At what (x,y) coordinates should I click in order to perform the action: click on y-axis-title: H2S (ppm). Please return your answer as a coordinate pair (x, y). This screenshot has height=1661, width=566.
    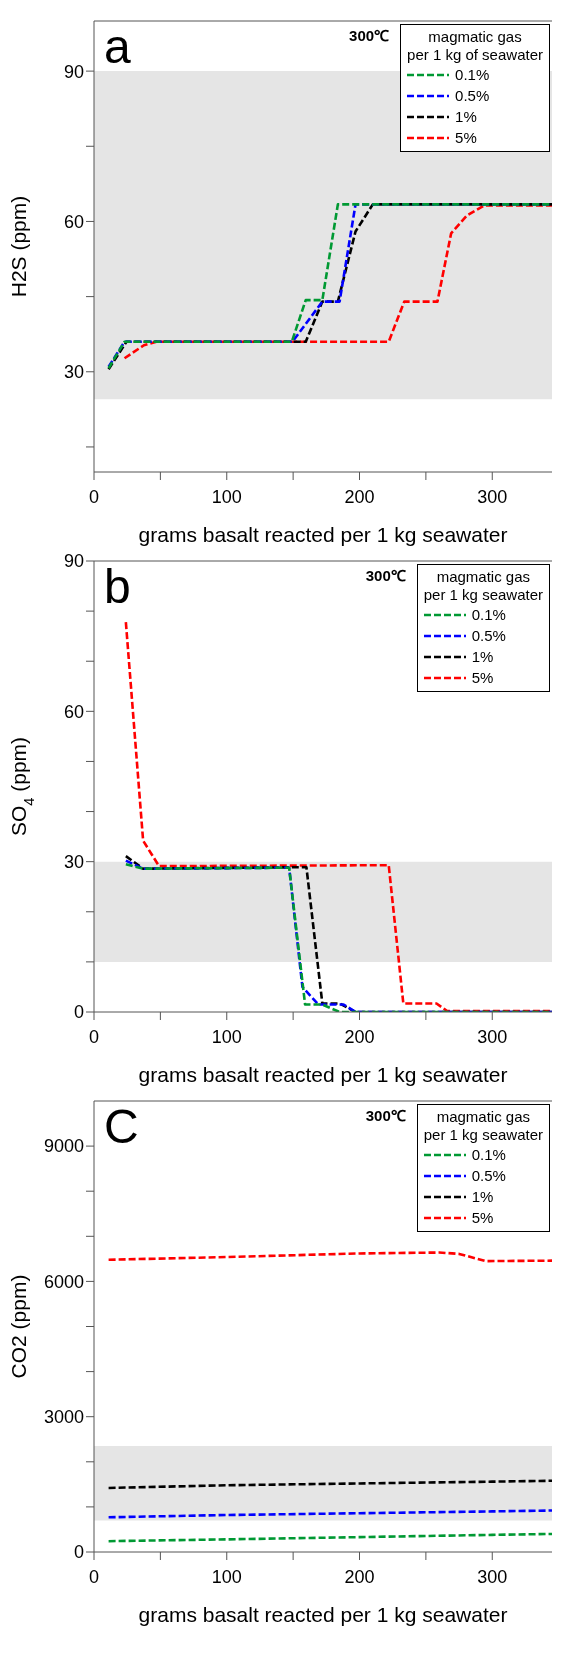
    Looking at the image, I should click on (18, 246).